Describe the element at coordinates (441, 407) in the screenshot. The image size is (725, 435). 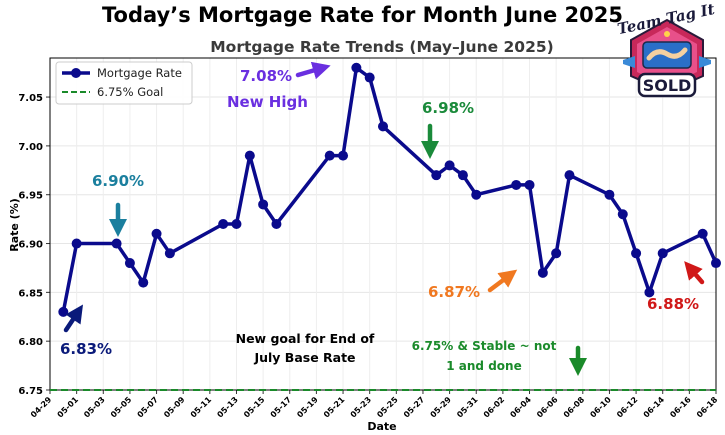
I see `x-tick-label: 05-29` at that location.